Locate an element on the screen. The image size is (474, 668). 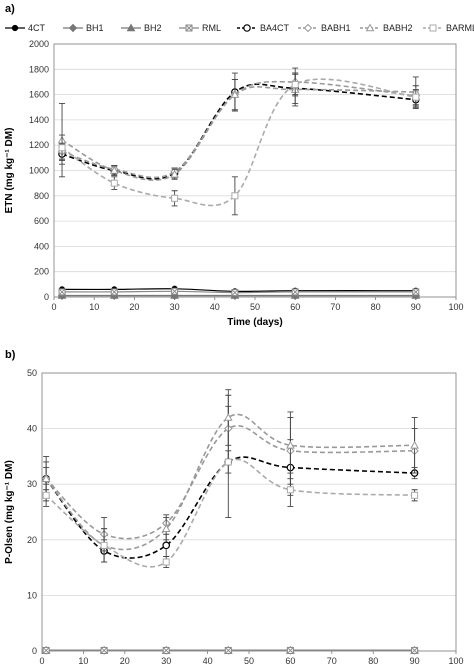
y-tick-label: 1000 is located at coordinates (39, 171).